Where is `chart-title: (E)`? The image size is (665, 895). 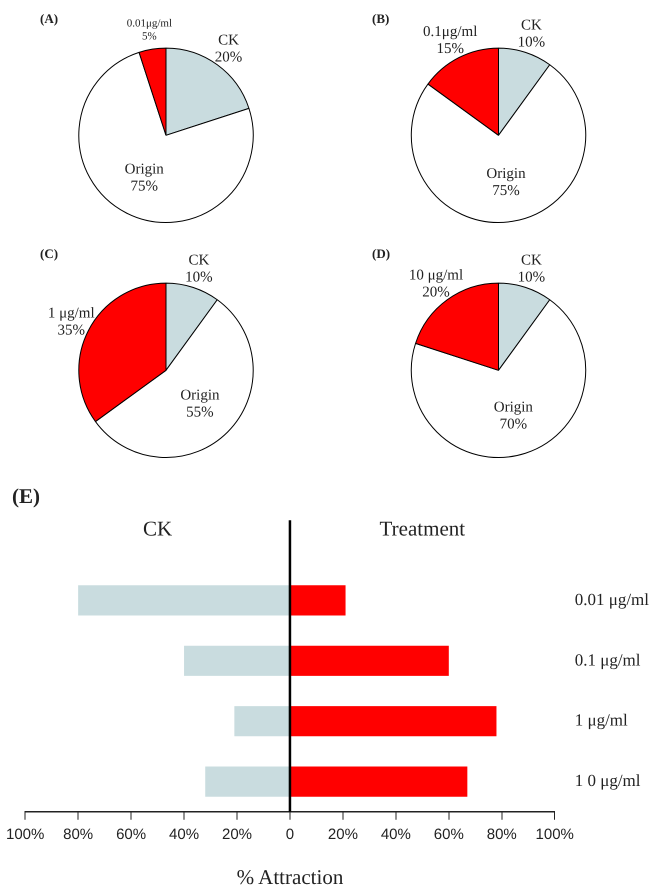
chart-title: (E) is located at coordinates (26, 496).